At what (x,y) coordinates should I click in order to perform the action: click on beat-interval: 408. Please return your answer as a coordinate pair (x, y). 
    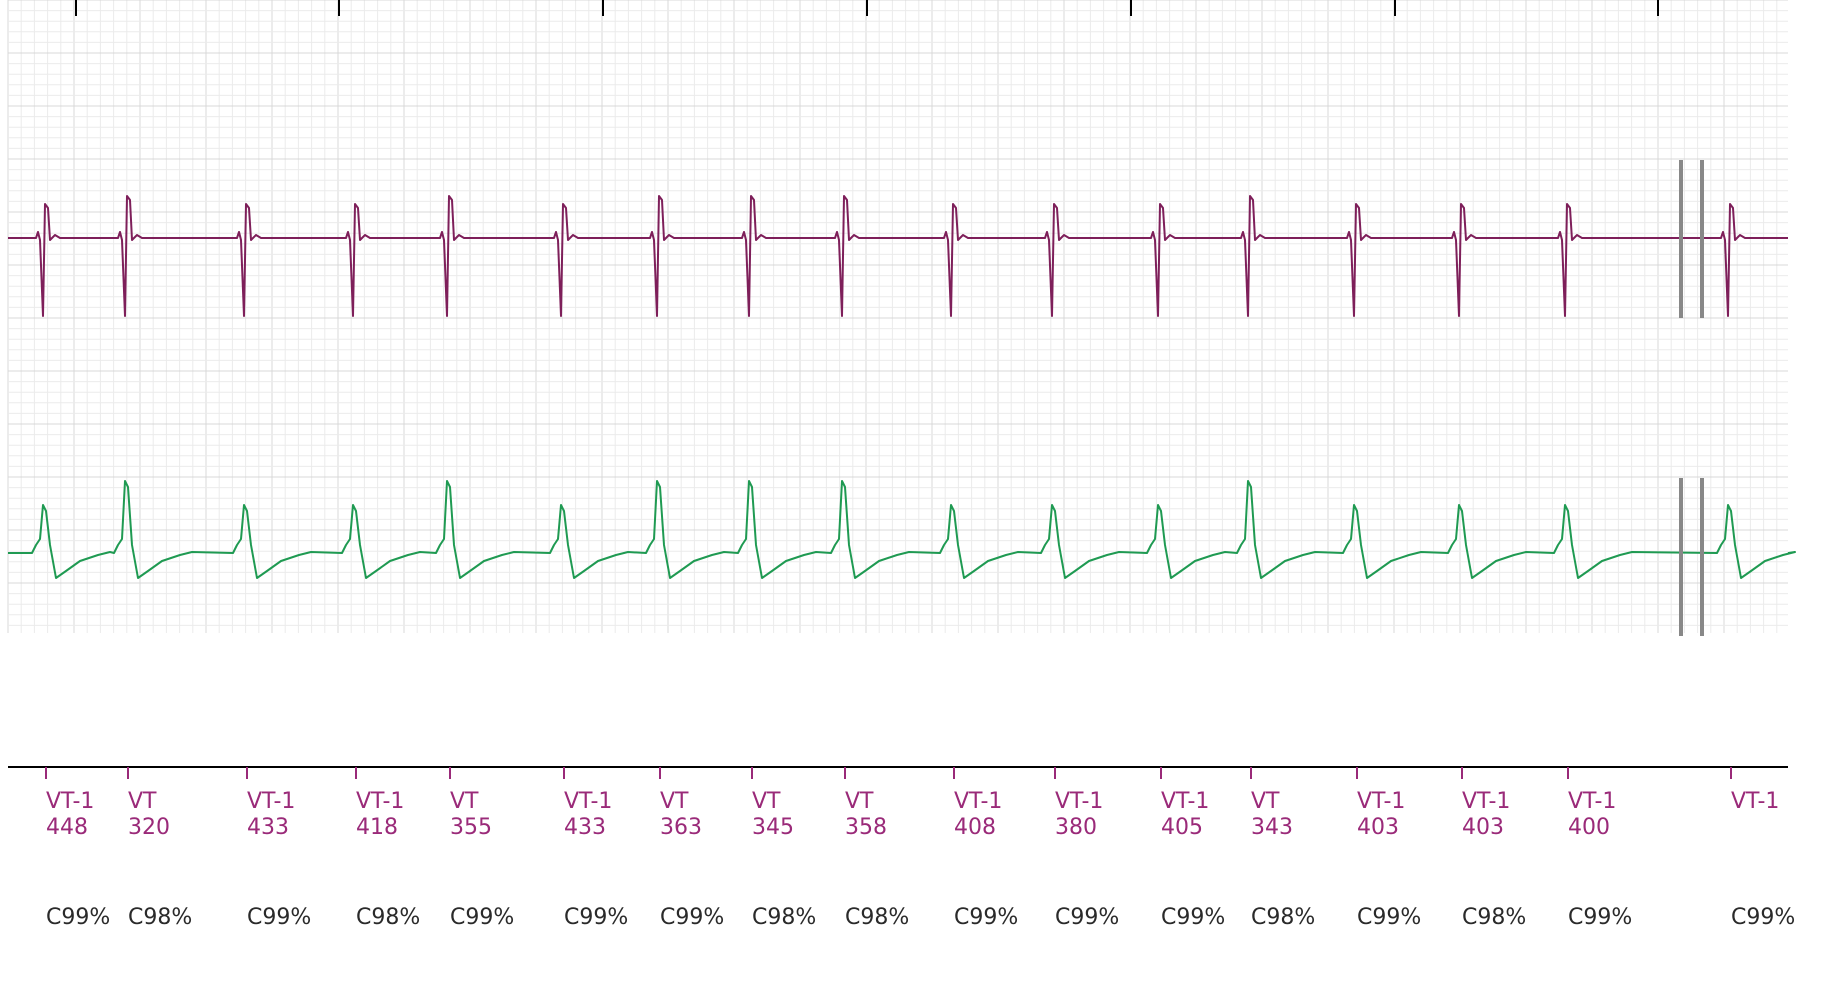
    Looking at the image, I should click on (975, 827).